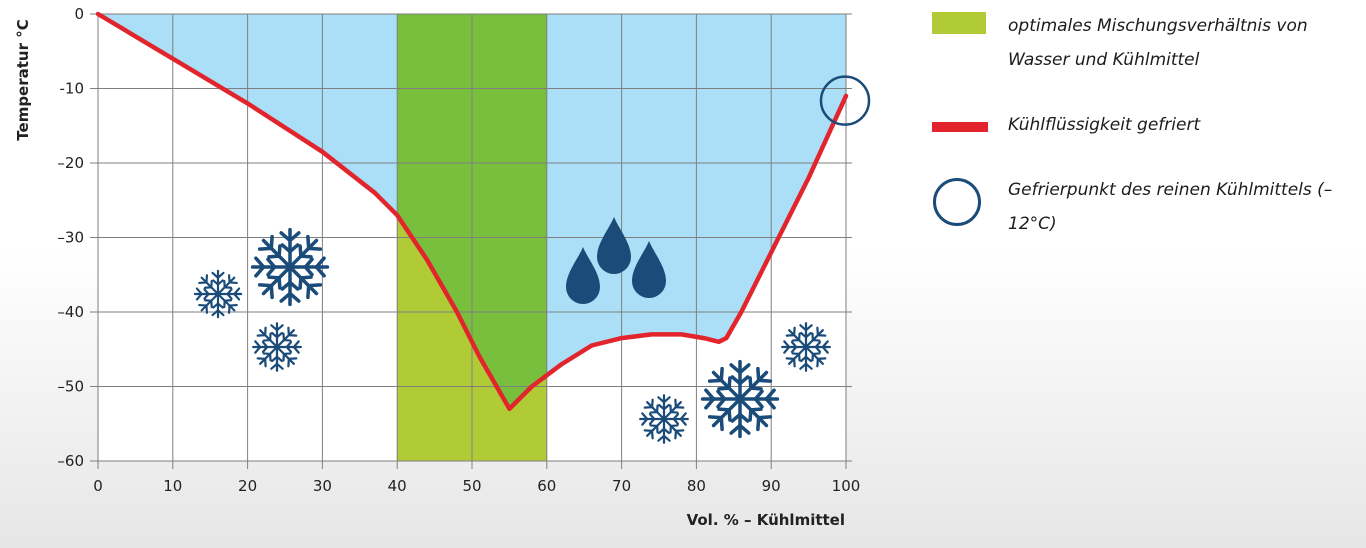  Describe the element at coordinates (70, 312) in the screenshot. I see `y-tick-label: –40` at that location.